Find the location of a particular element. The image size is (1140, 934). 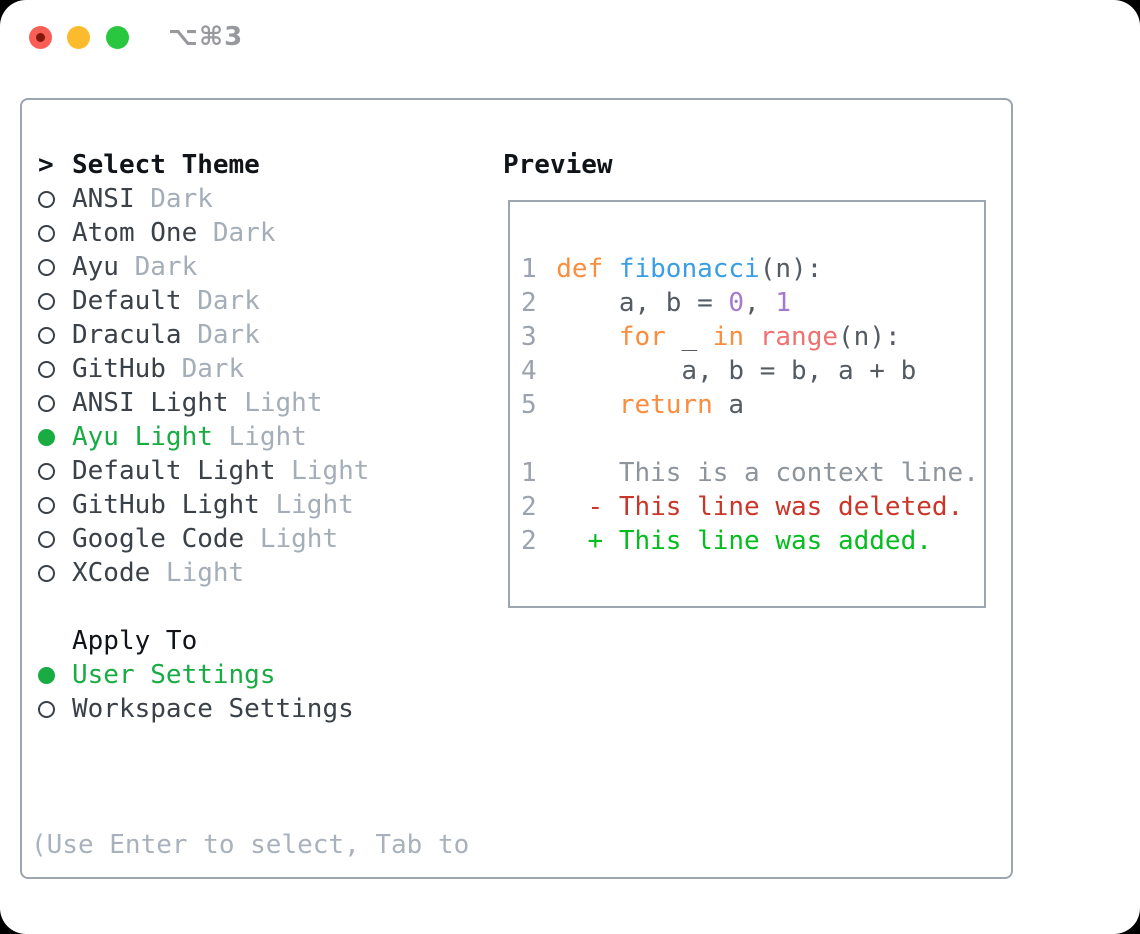

theme-option-atom-one: Atom One Dark is located at coordinates (203, 233).